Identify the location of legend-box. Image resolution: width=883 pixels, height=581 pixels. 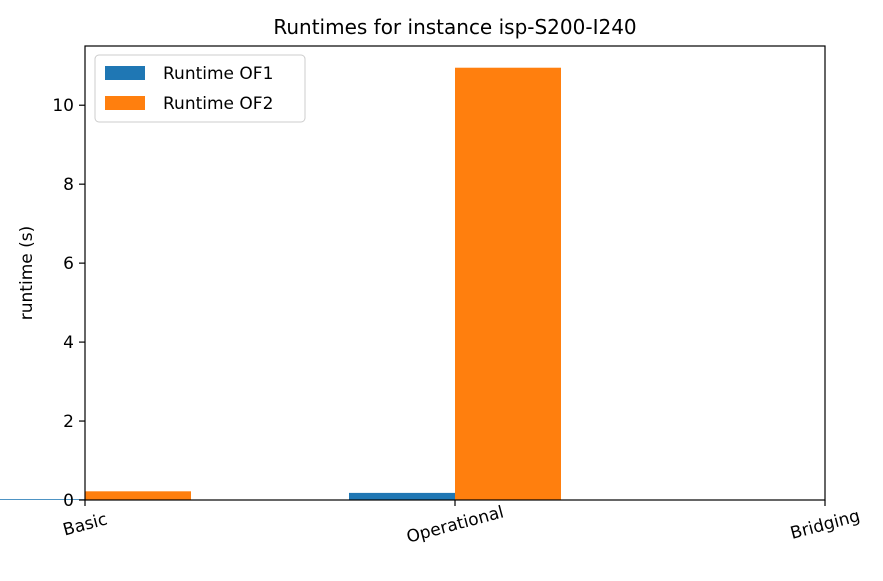
(200, 88).